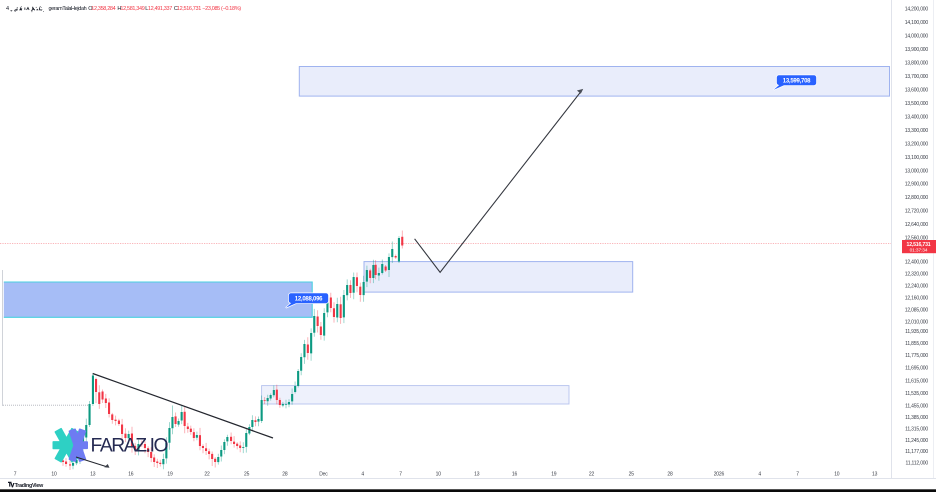 The image size is (936, 492). I want to click on svg-text: 12,358,284, so click(103, 9).